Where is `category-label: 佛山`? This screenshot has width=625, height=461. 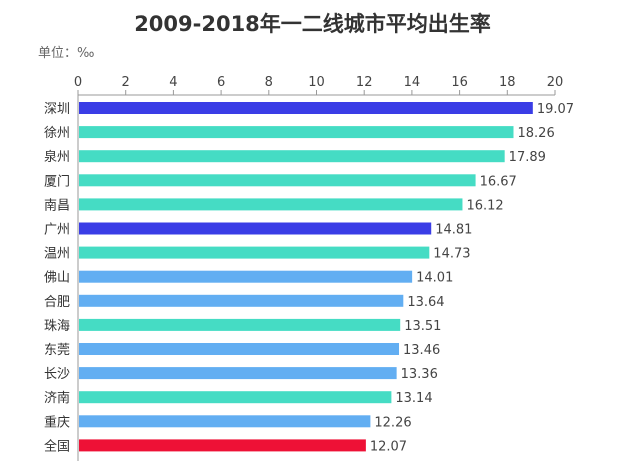
category-label: 佛山 is located at coordinates (57, 278).